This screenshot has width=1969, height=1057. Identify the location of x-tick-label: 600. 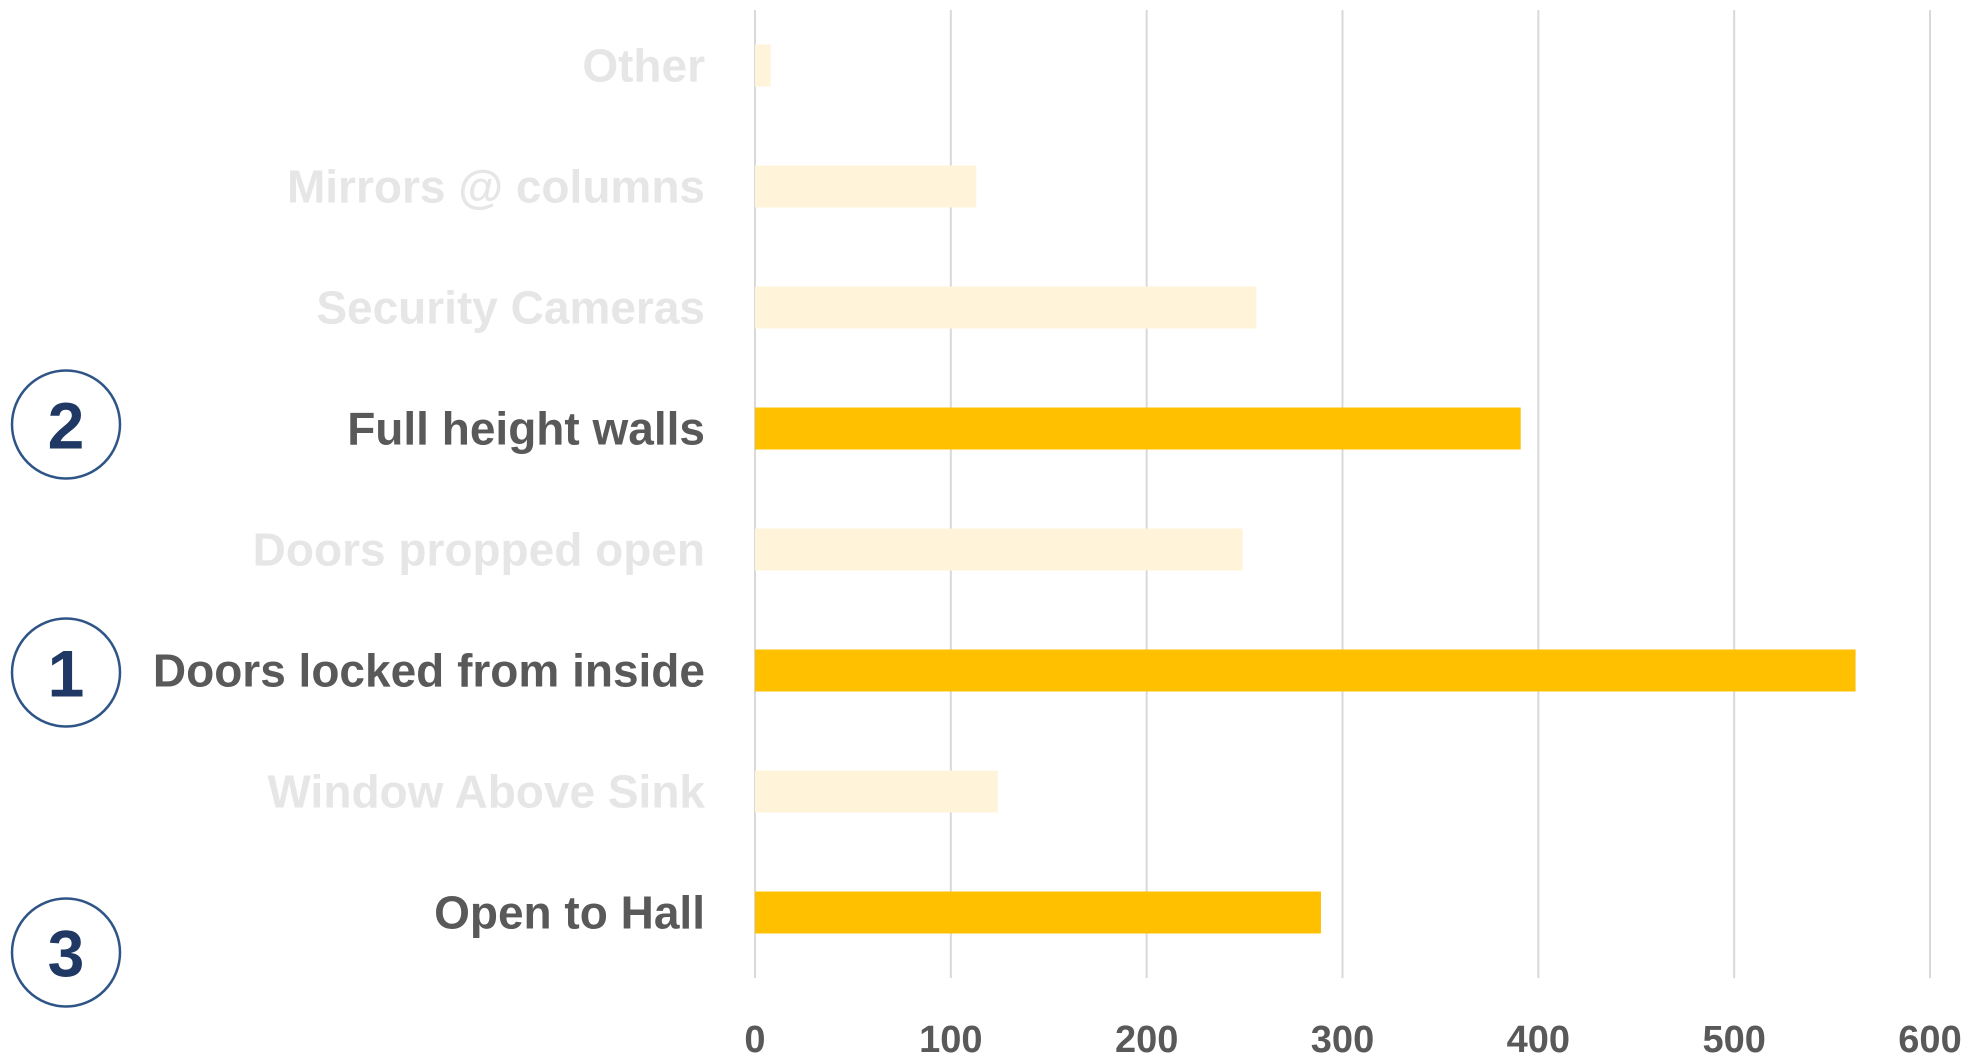
(1929, 1038).